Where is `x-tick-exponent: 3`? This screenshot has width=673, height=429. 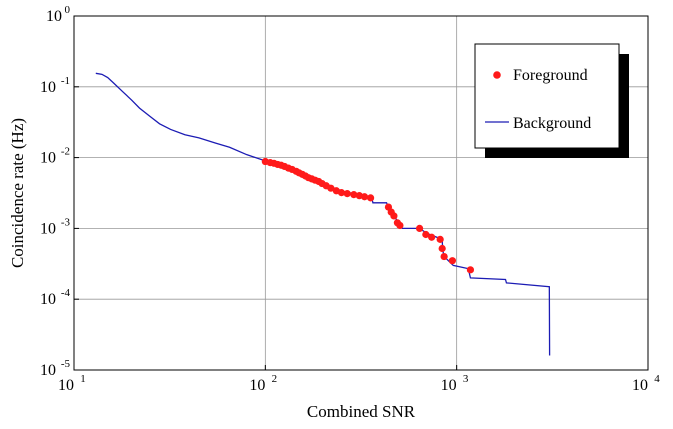 x-tick-exponent: 3 is located at coordinates (466, 379).